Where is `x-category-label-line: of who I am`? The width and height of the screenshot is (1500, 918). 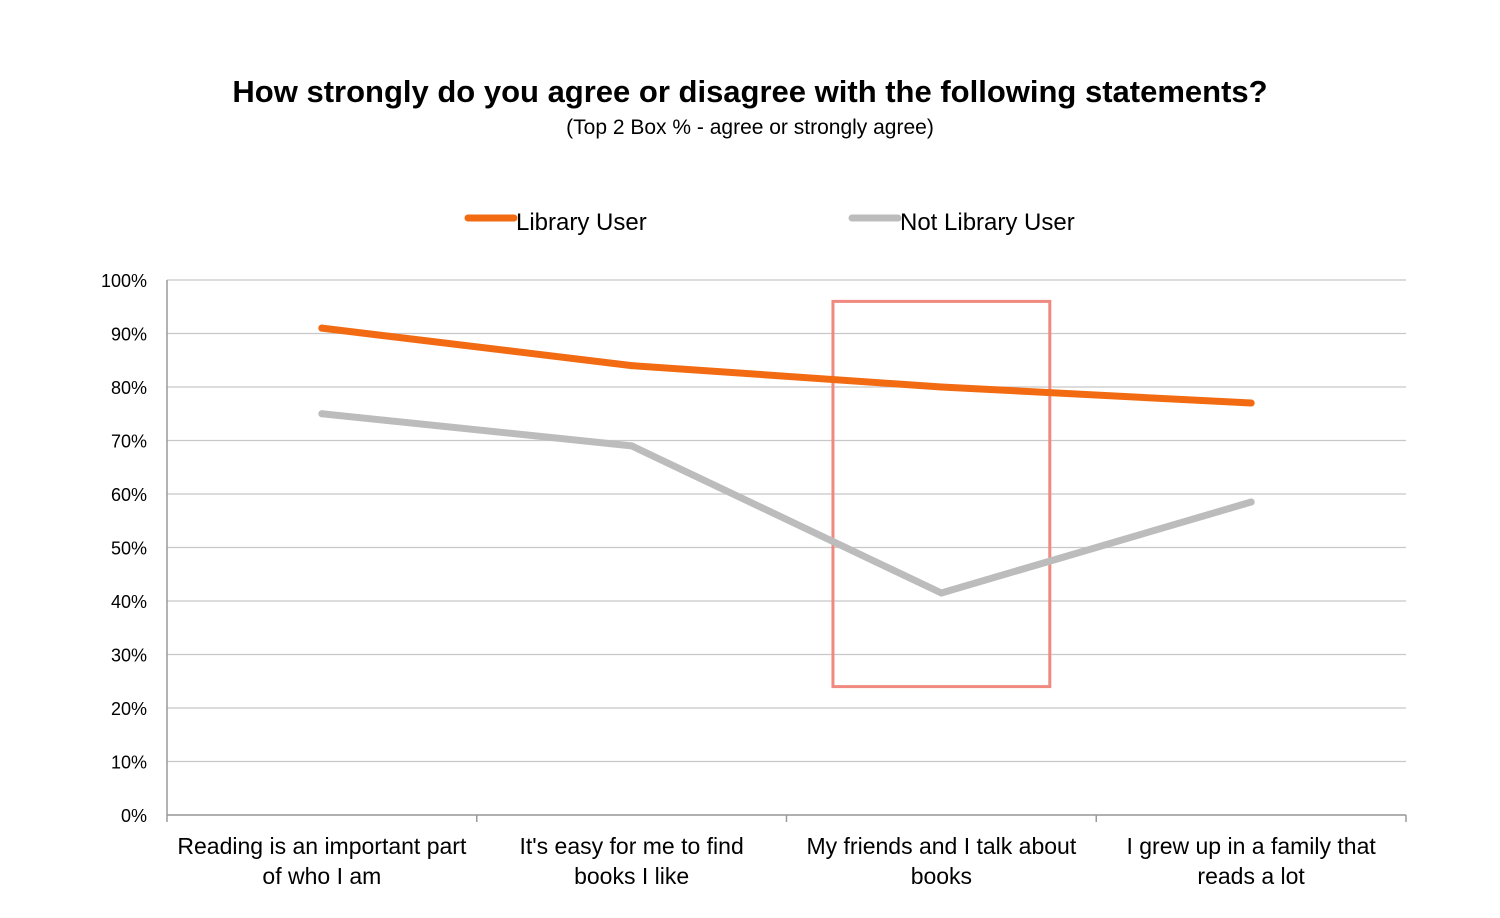 x-category-label-line: of who I am is located at coordinates (321, 876).